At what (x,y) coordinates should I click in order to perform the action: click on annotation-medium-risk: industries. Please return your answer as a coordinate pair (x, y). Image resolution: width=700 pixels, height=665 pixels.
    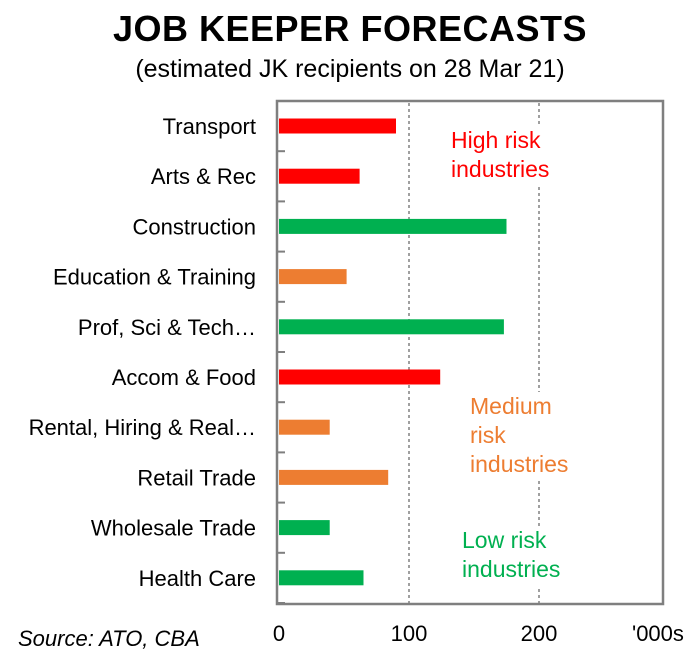
    Looking at the image, I should click on (519, 464).